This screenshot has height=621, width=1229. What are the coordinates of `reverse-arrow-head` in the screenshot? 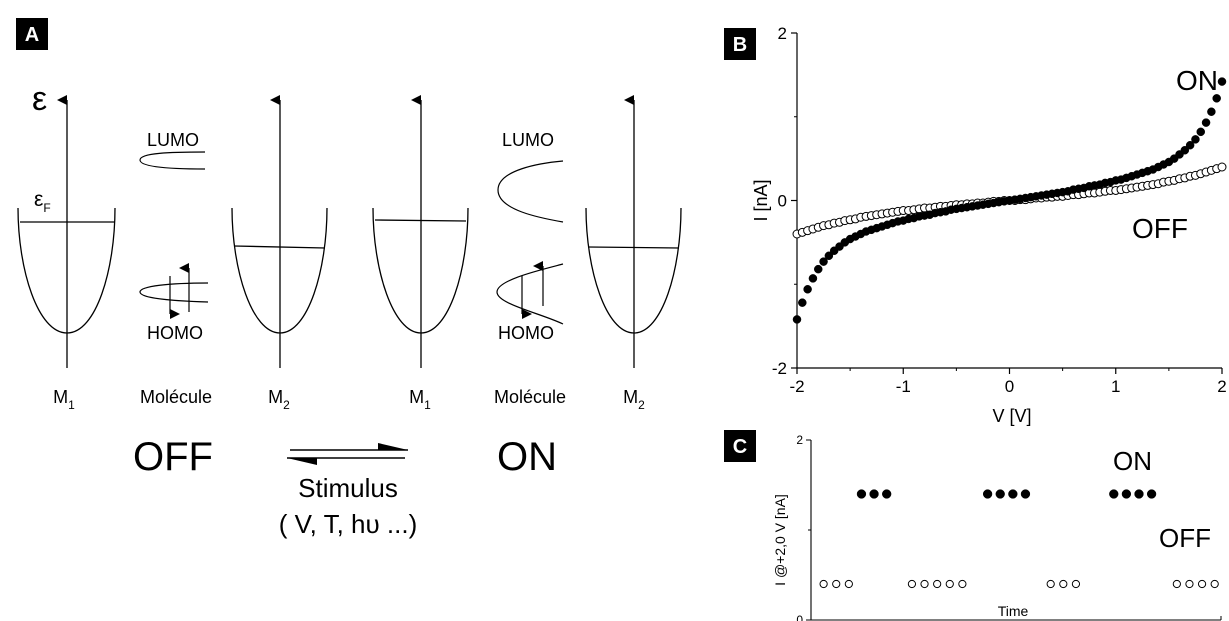 It's located at (302, 461).